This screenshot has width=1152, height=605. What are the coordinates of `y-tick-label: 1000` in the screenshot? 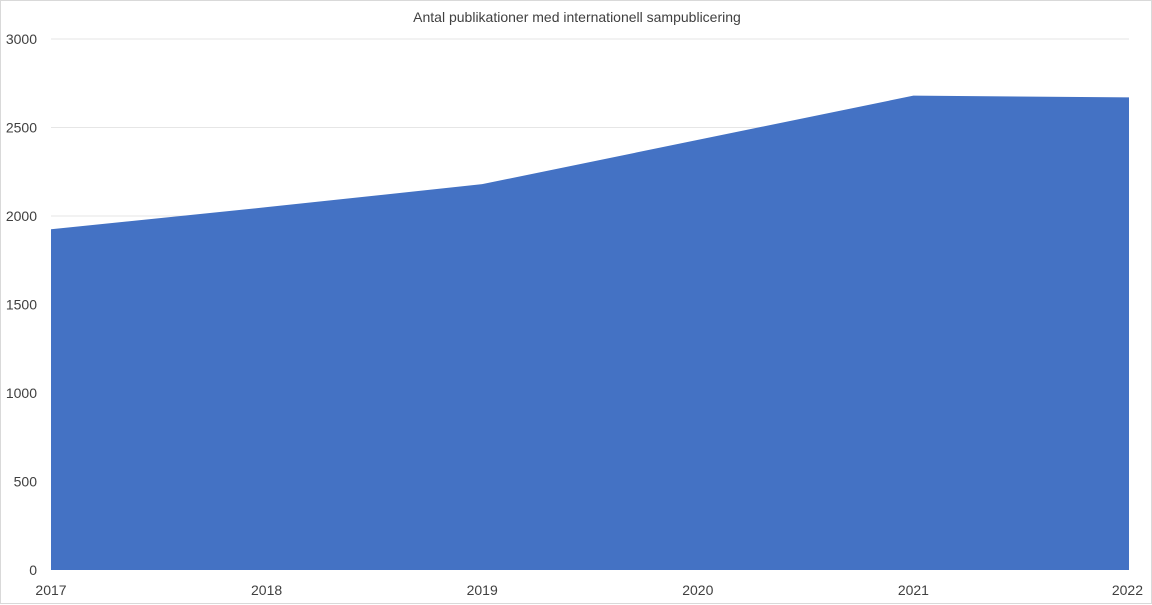 It's located at (21, 393).